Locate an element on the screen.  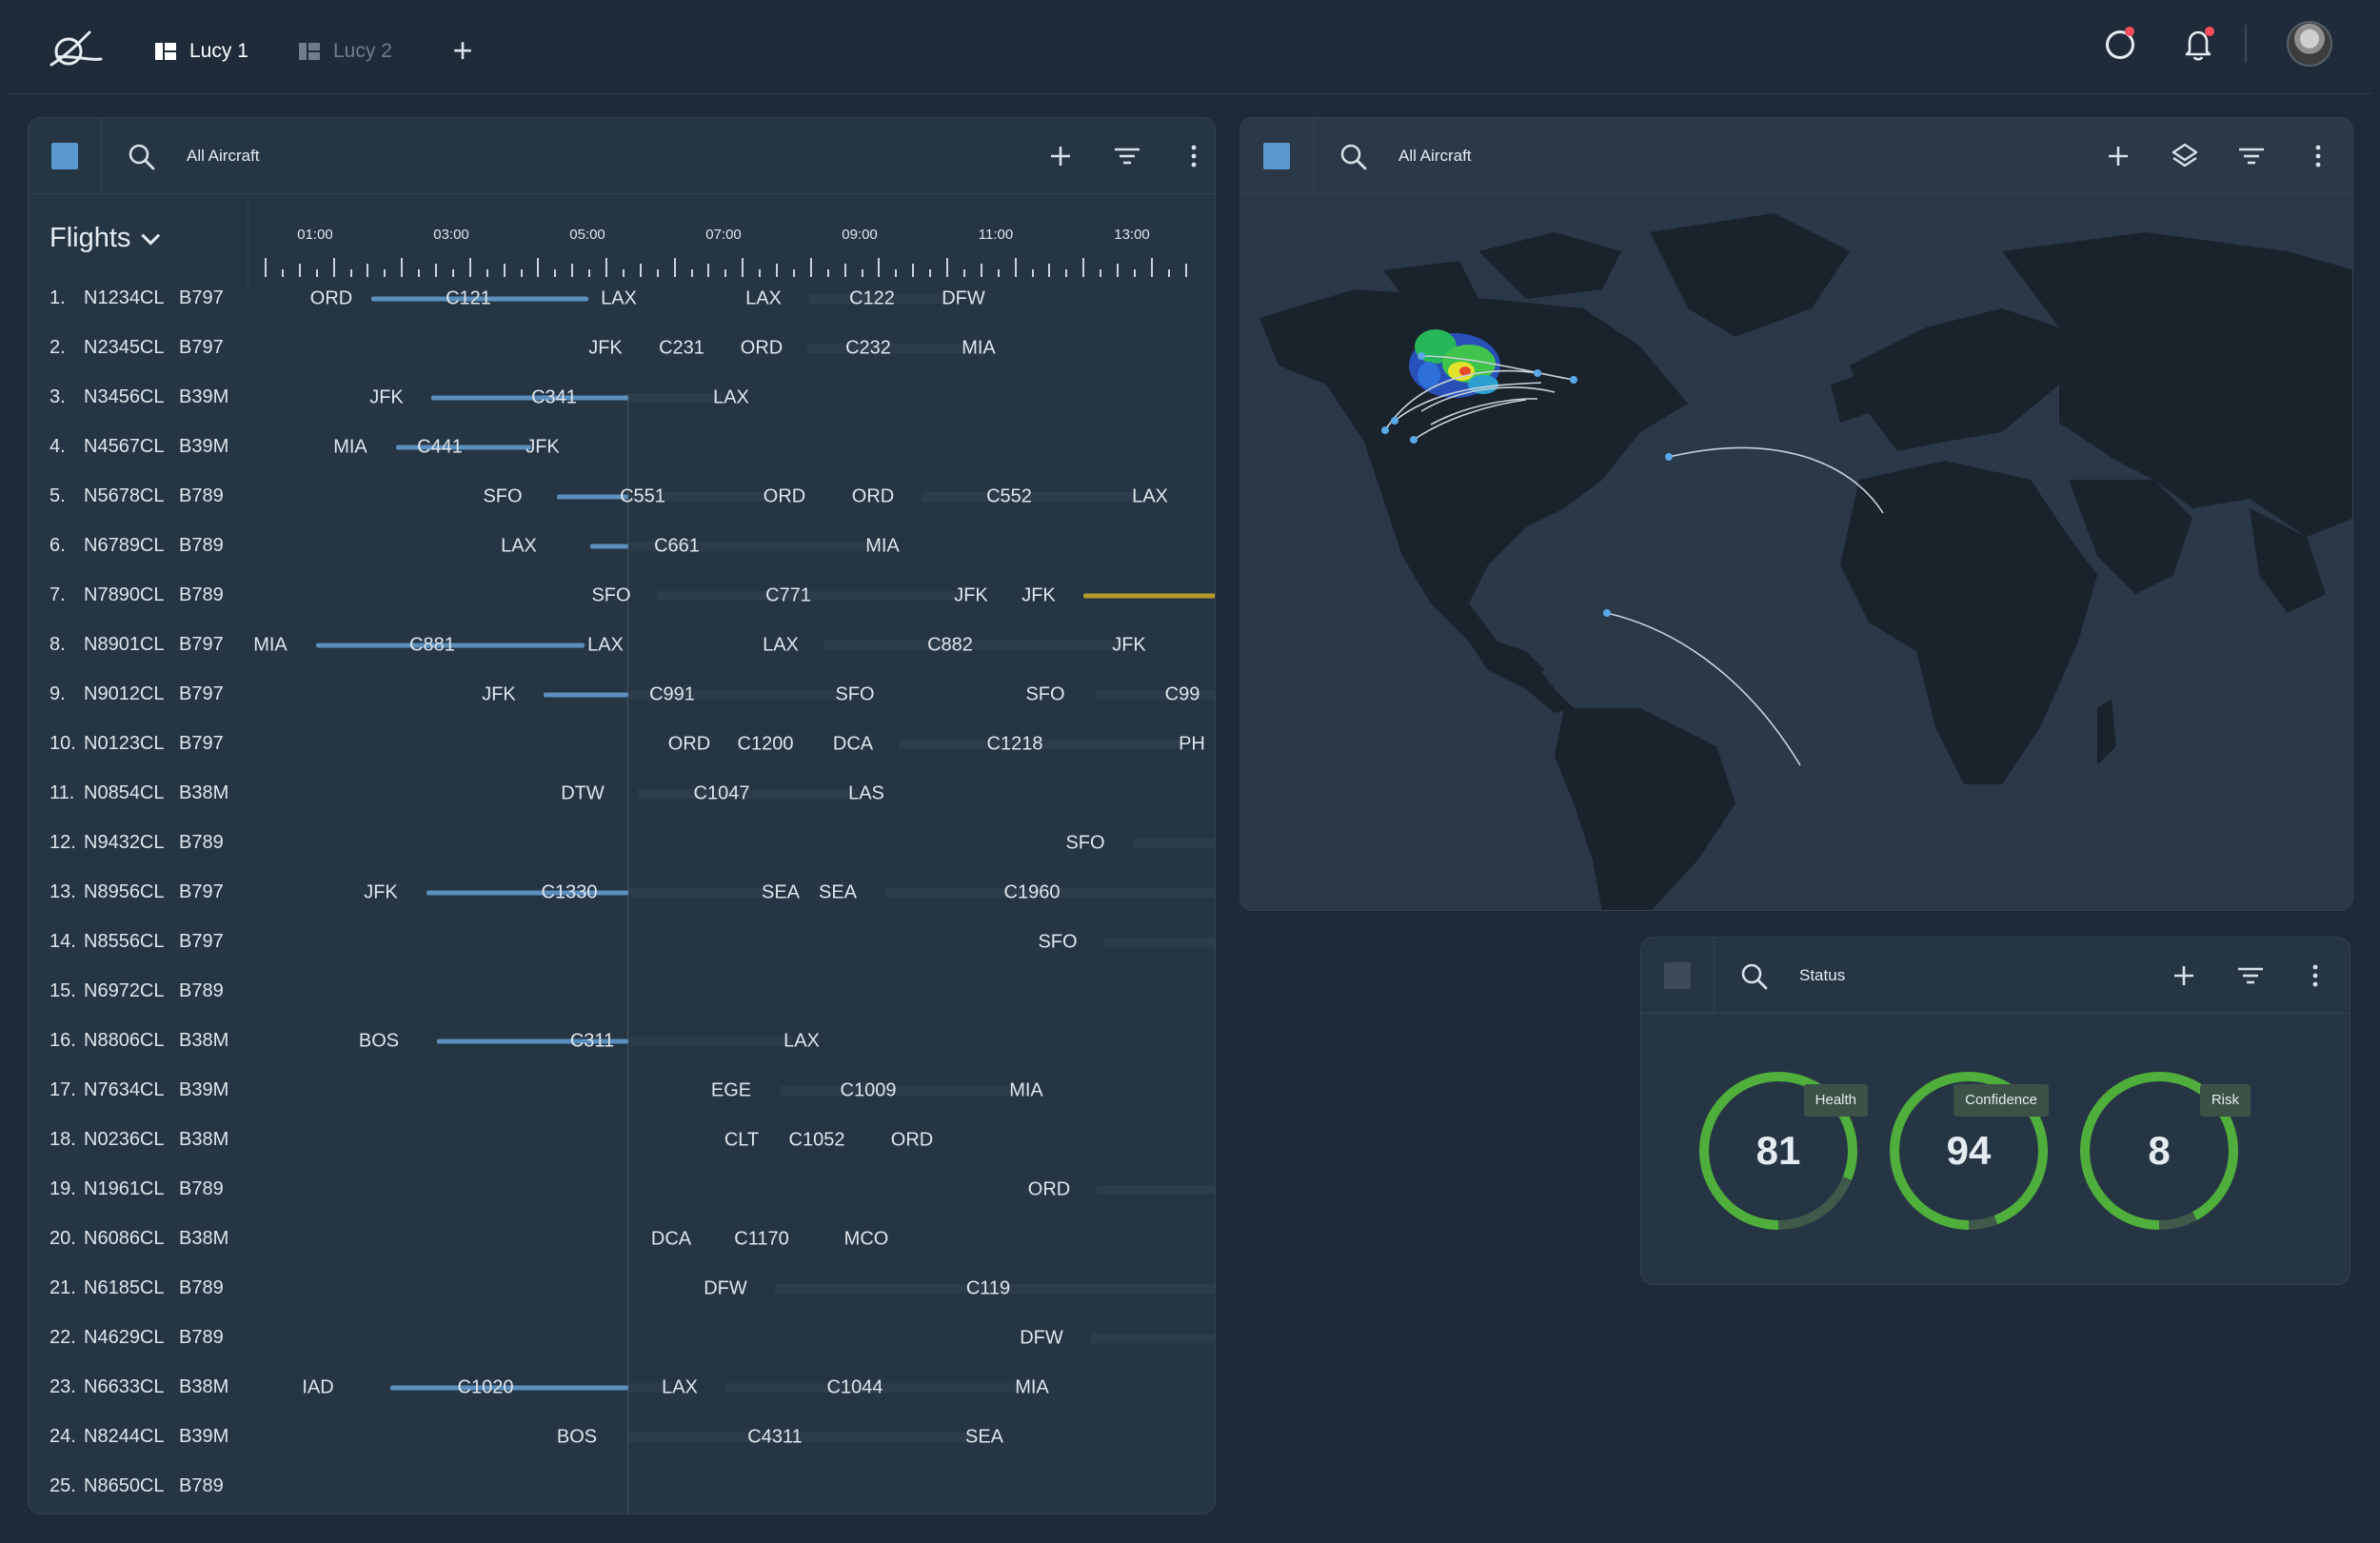
app-logo-icon is located at coordinates (76, 51).